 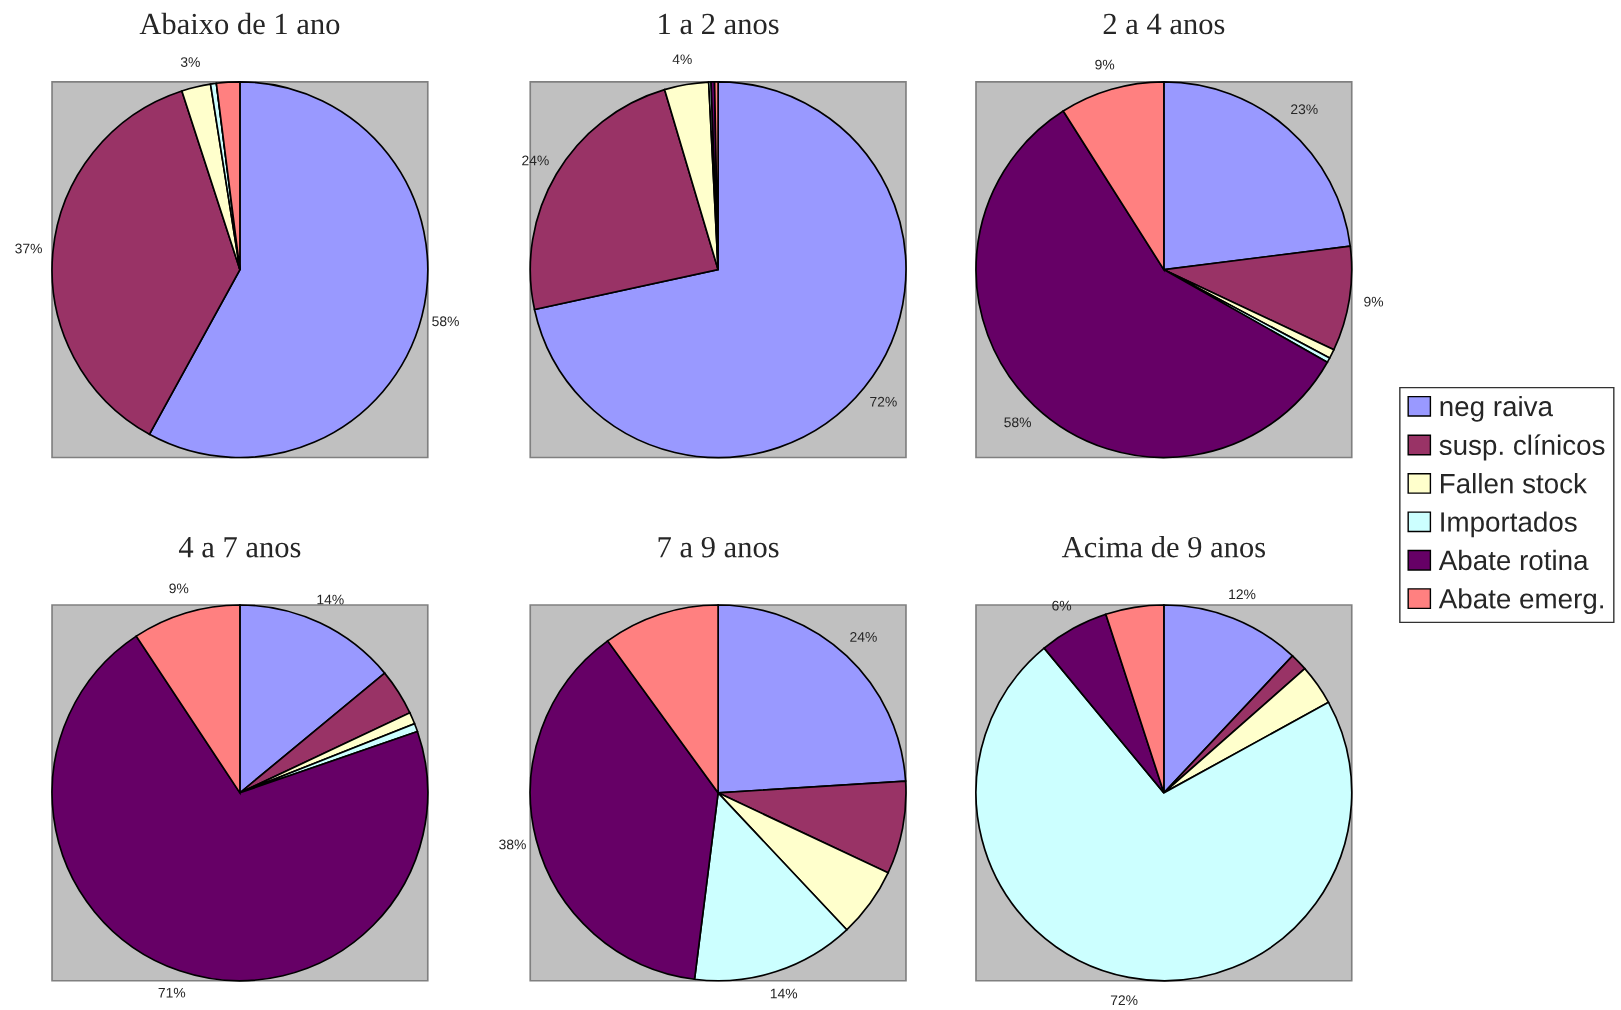 What do you see at coordinates (682, 59) in the screenshot?
I see `data-label: 4%` at bounding box center [682, 59].